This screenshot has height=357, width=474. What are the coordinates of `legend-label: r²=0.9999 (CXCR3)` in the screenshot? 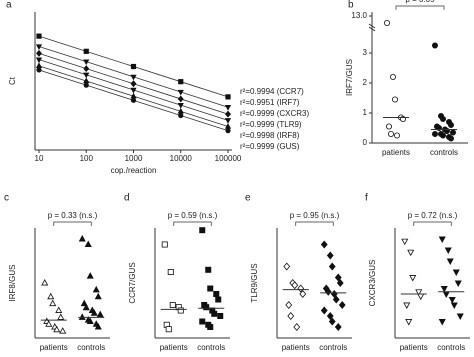 It's located at (274, 113).